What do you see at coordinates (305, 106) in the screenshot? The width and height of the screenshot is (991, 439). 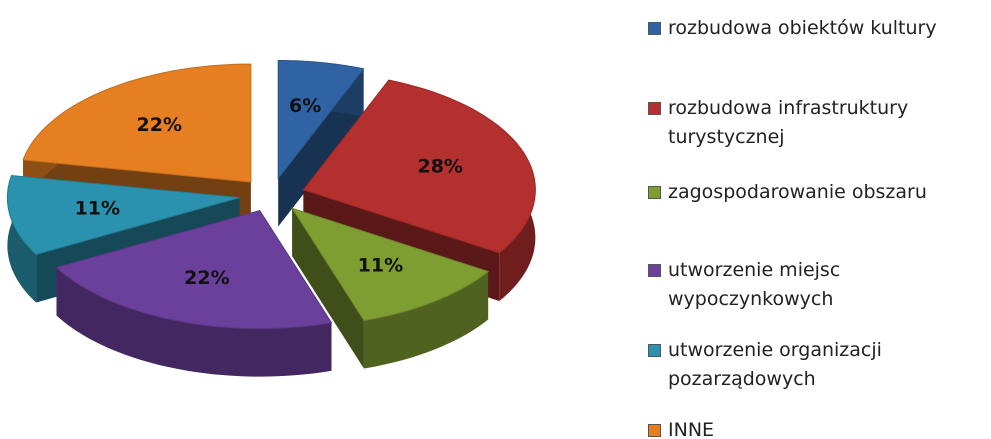 I see `data-label: 6%` at bounding box center [305, 106].